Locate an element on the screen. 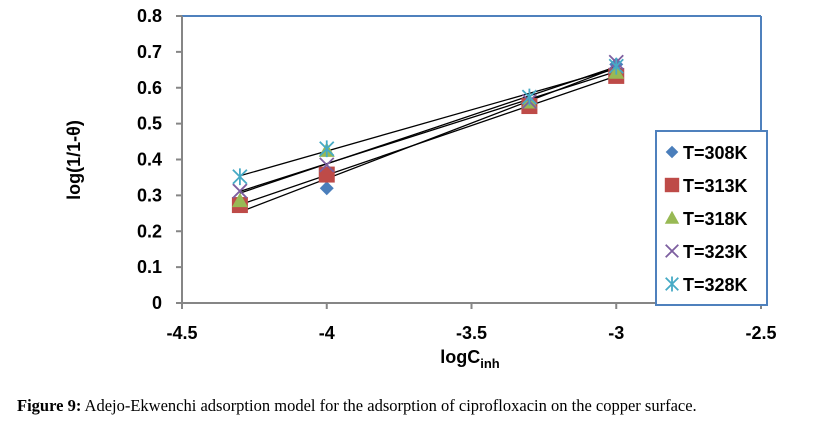  legend-label: T=323K is located at coordinates (715, 252).